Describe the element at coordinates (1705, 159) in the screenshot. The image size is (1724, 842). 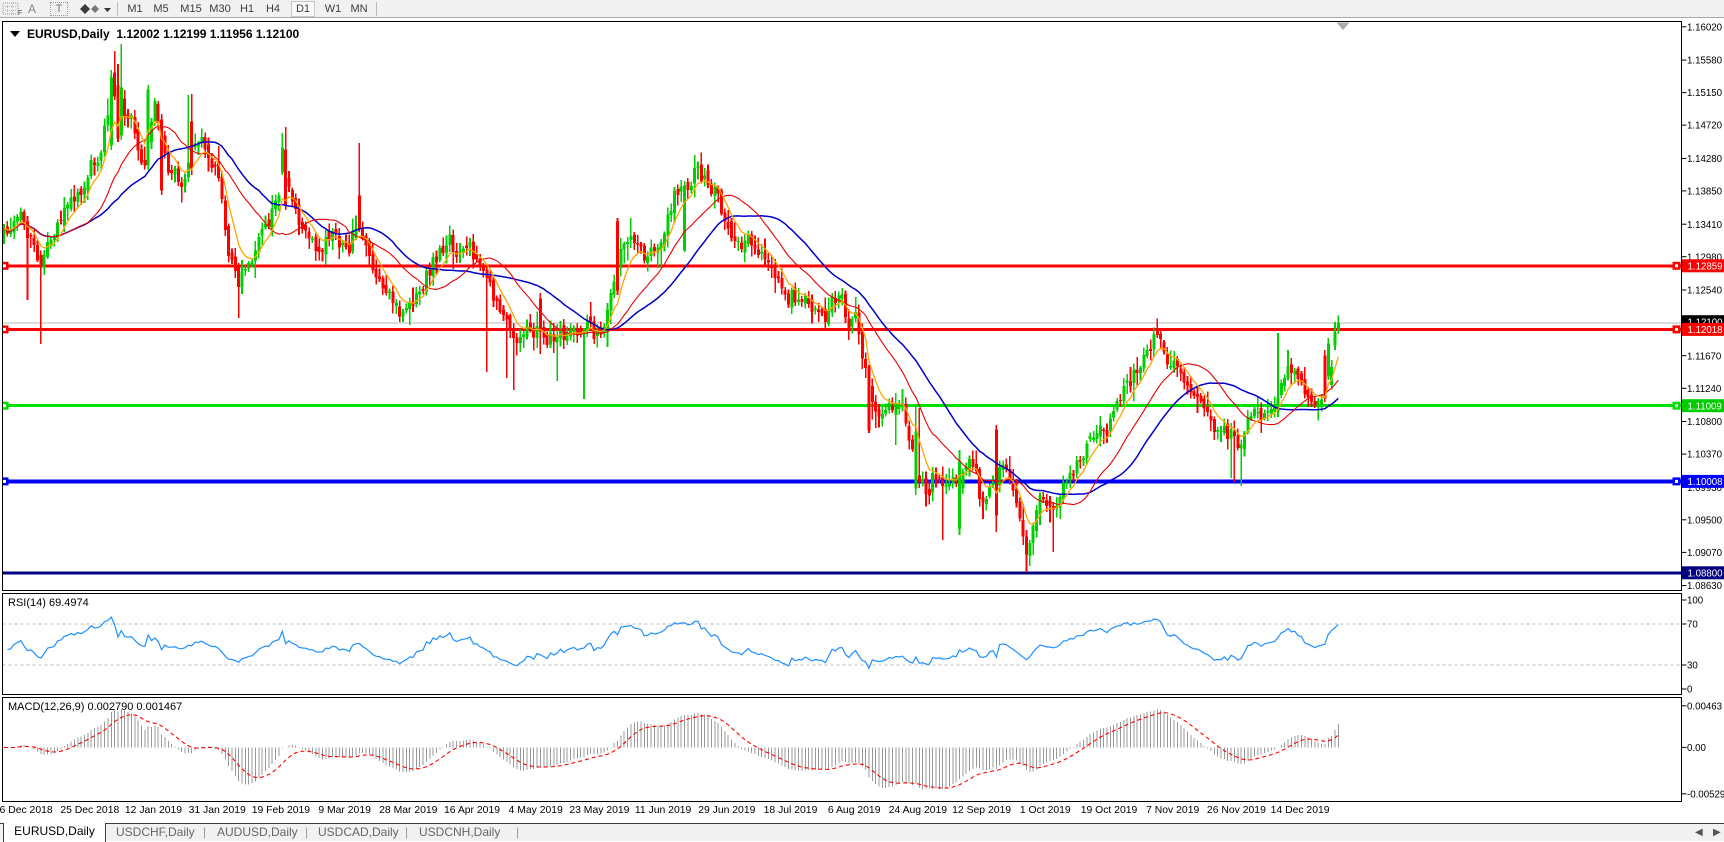
I see `svg-text: 1.14280` at that location.